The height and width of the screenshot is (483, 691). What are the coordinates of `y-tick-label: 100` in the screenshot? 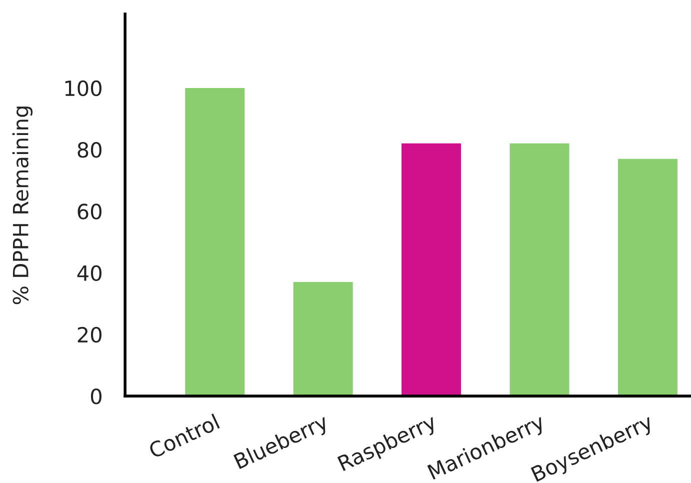 It's located at (83, 88).